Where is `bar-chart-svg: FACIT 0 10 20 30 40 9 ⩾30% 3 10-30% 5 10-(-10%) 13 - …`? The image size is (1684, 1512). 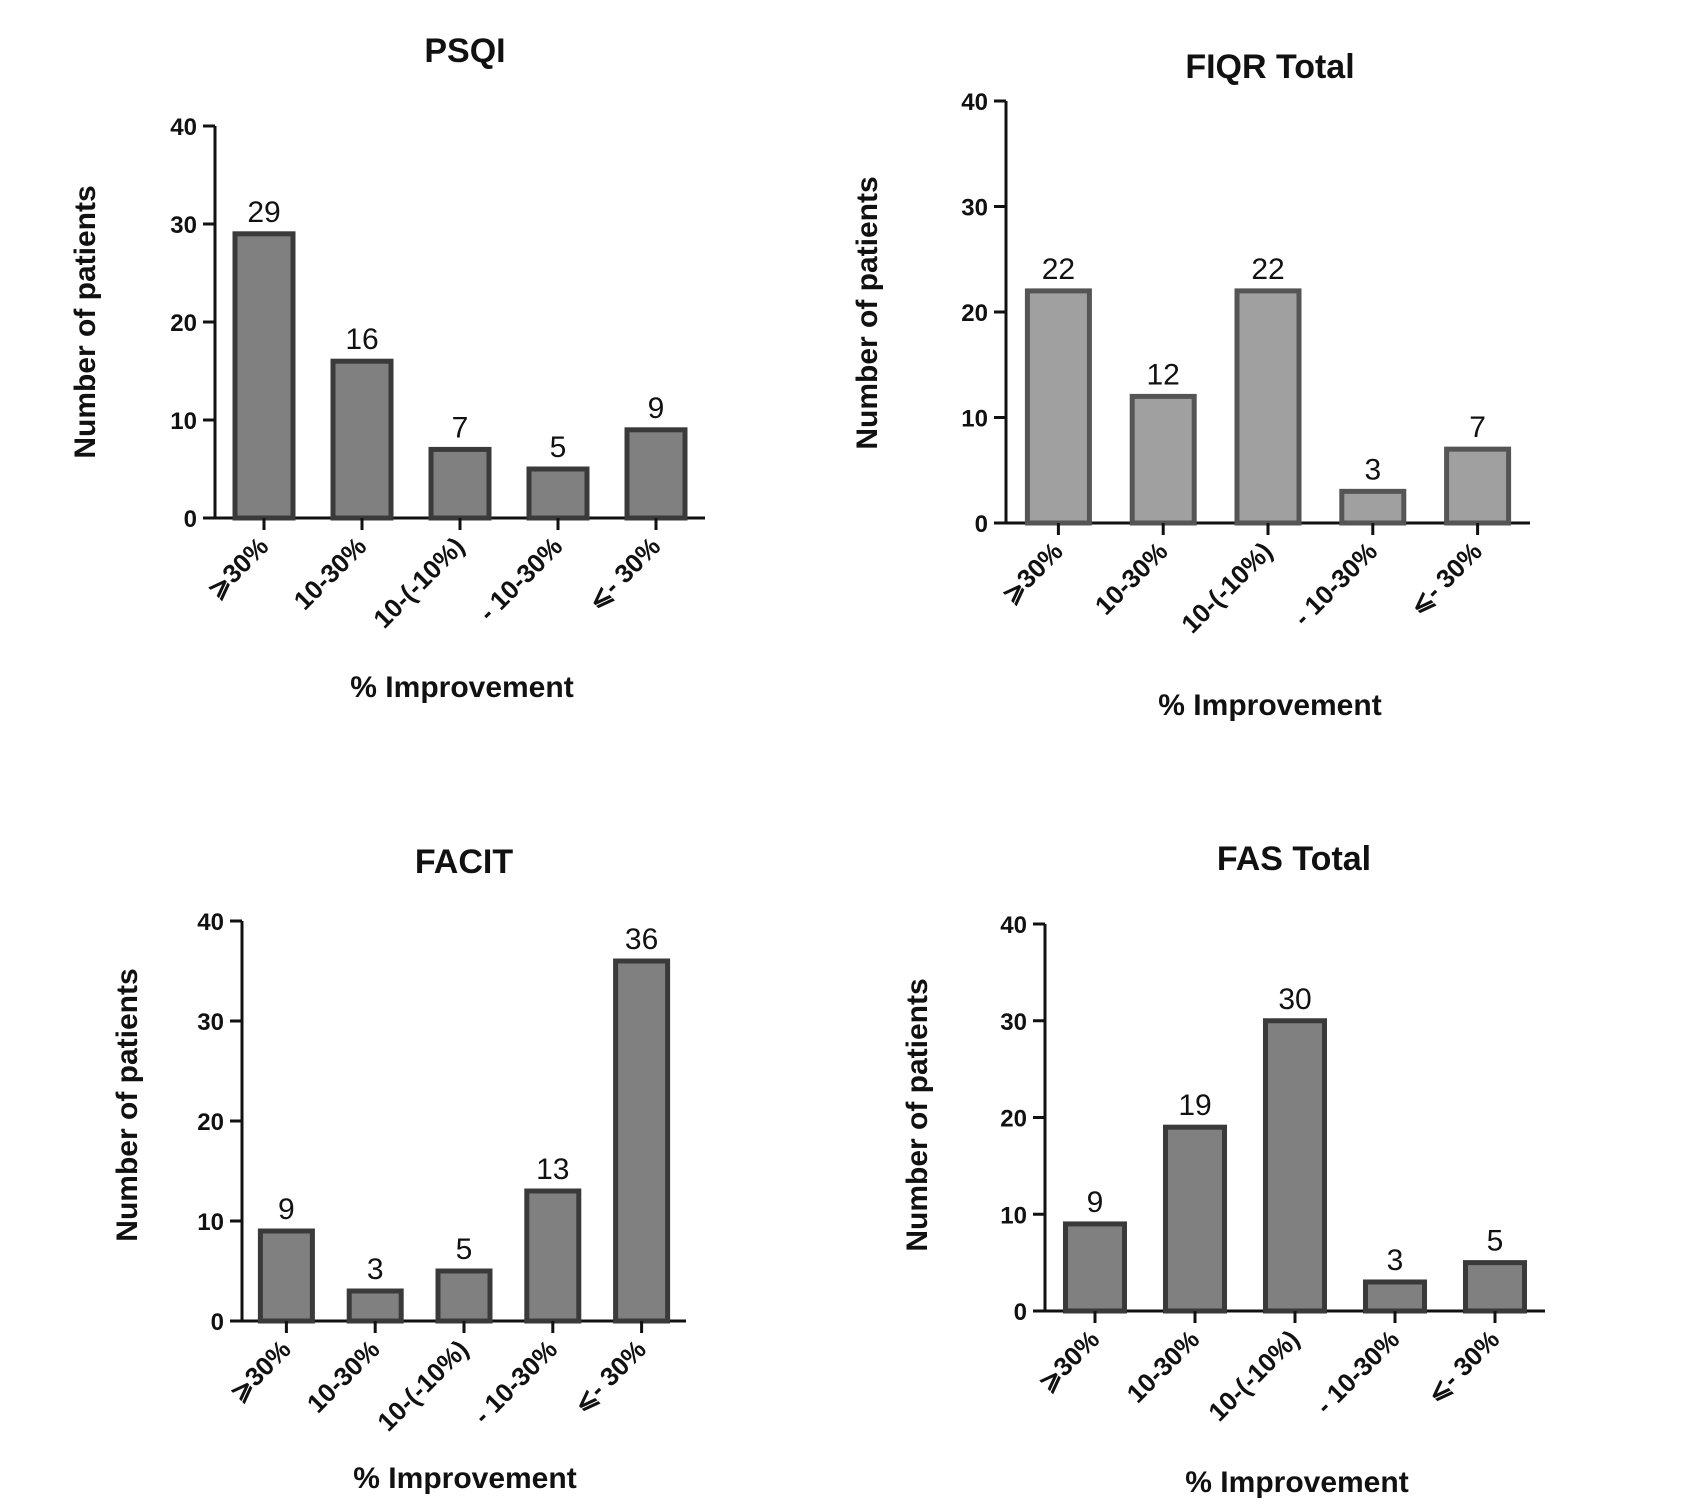
bar-chart-svg: FACIT 0 10 20 30 40 9 ⩾30% 3 10-30% 5 10-(-10%) 13 - … is located at coordinates (398, 1169).